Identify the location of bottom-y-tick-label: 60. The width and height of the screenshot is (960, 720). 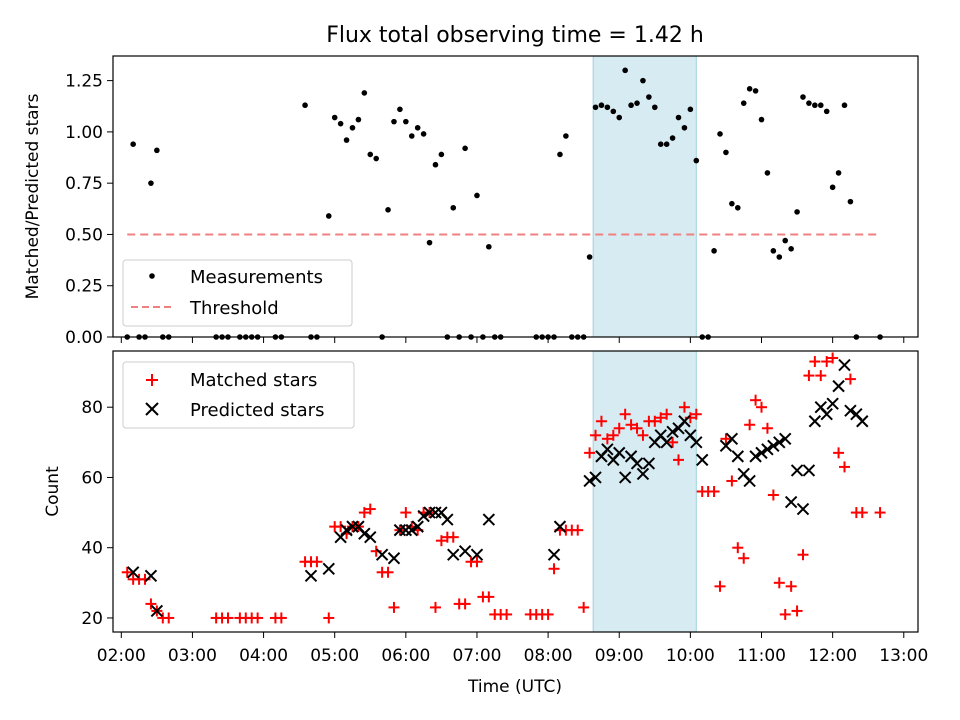
(92, 478).